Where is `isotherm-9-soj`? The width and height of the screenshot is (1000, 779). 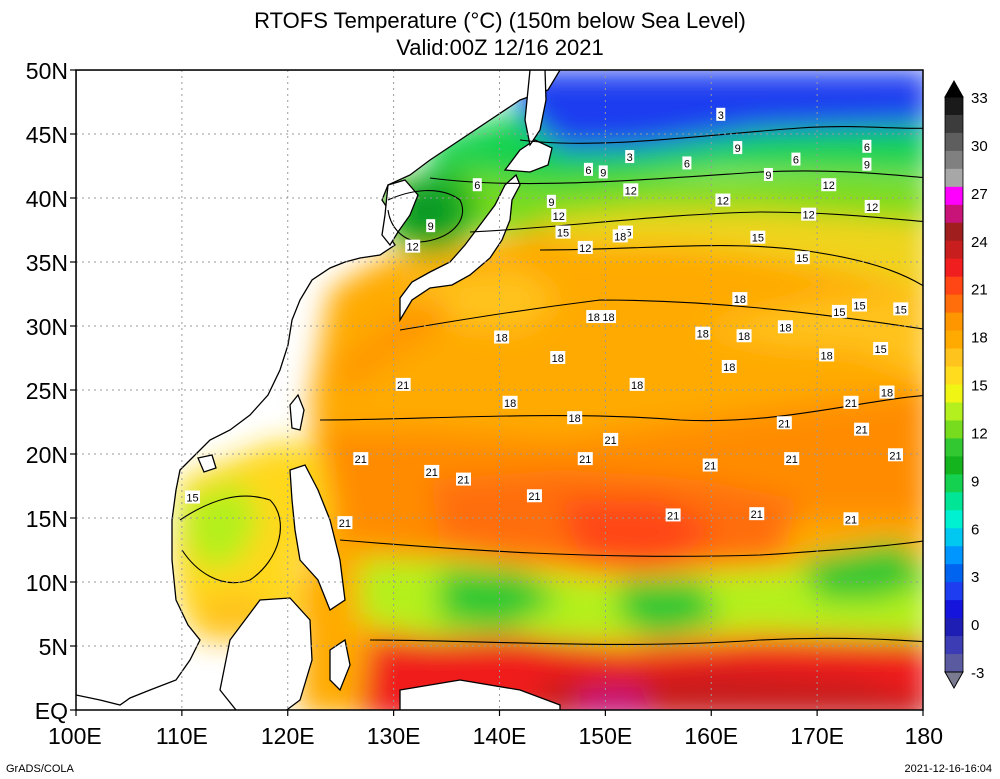
isotherm-9-soj is located at coordinates (425, 216).